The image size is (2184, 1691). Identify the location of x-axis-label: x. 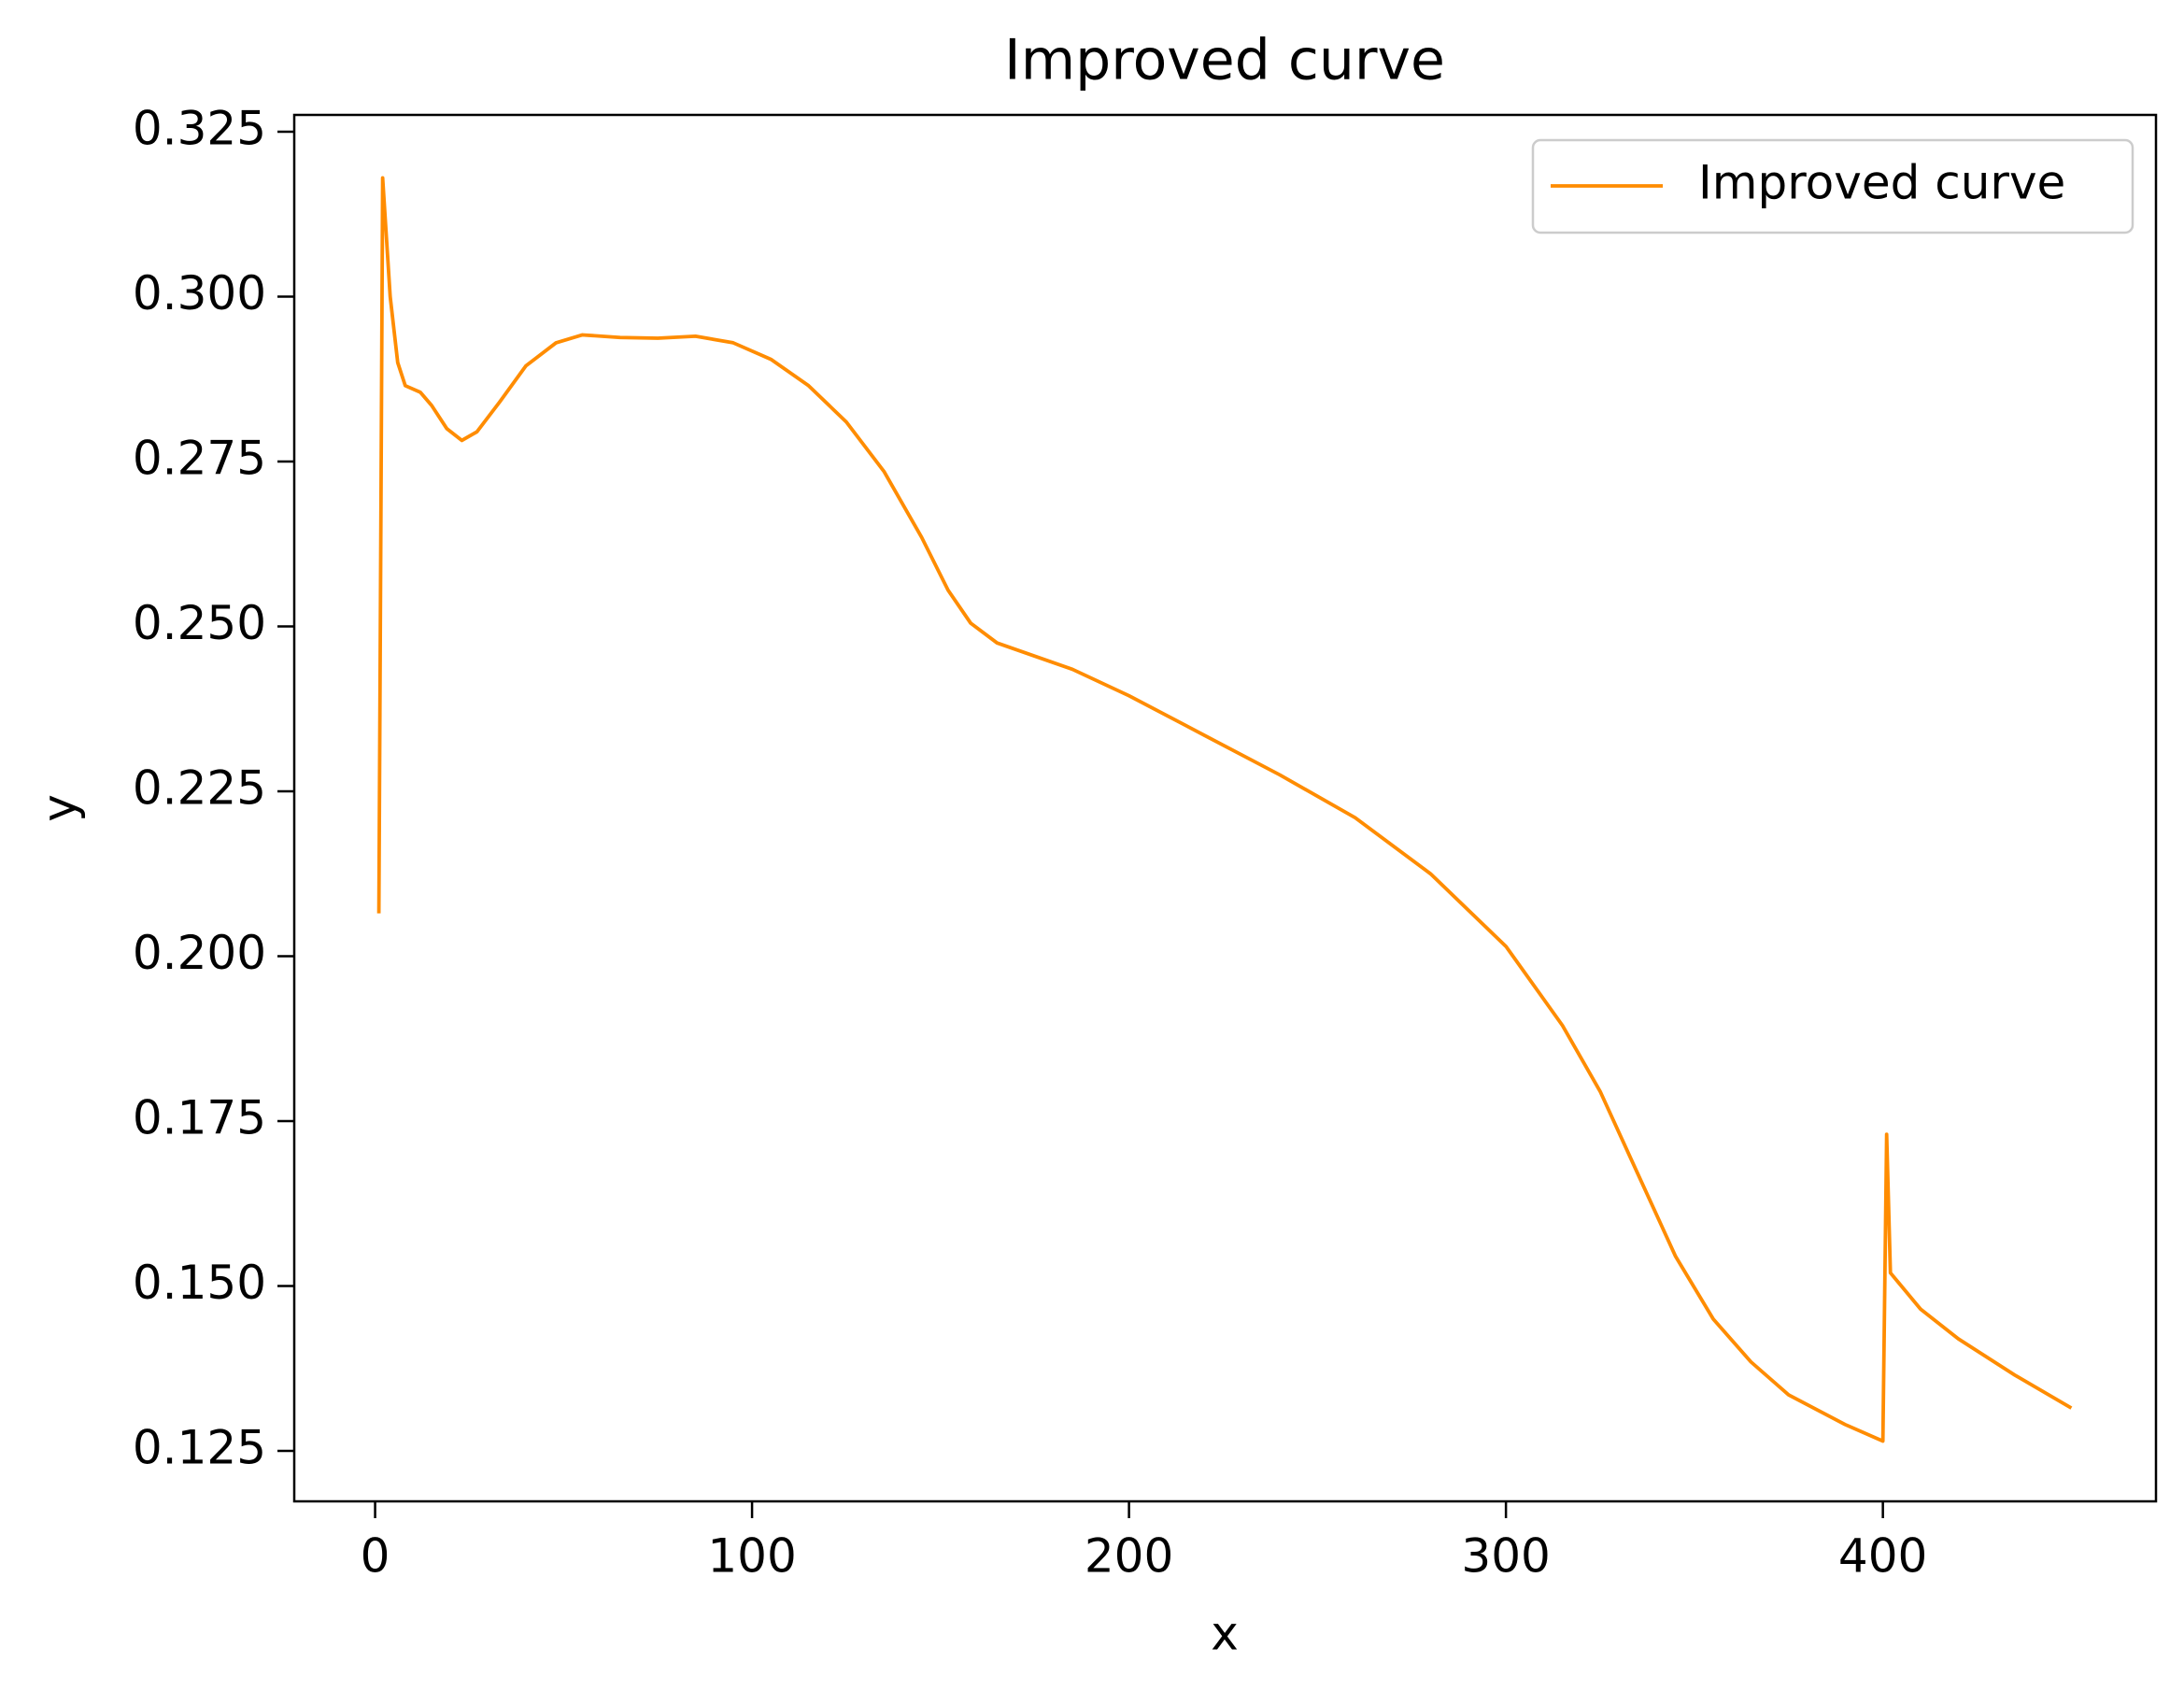
(1225, 1634).